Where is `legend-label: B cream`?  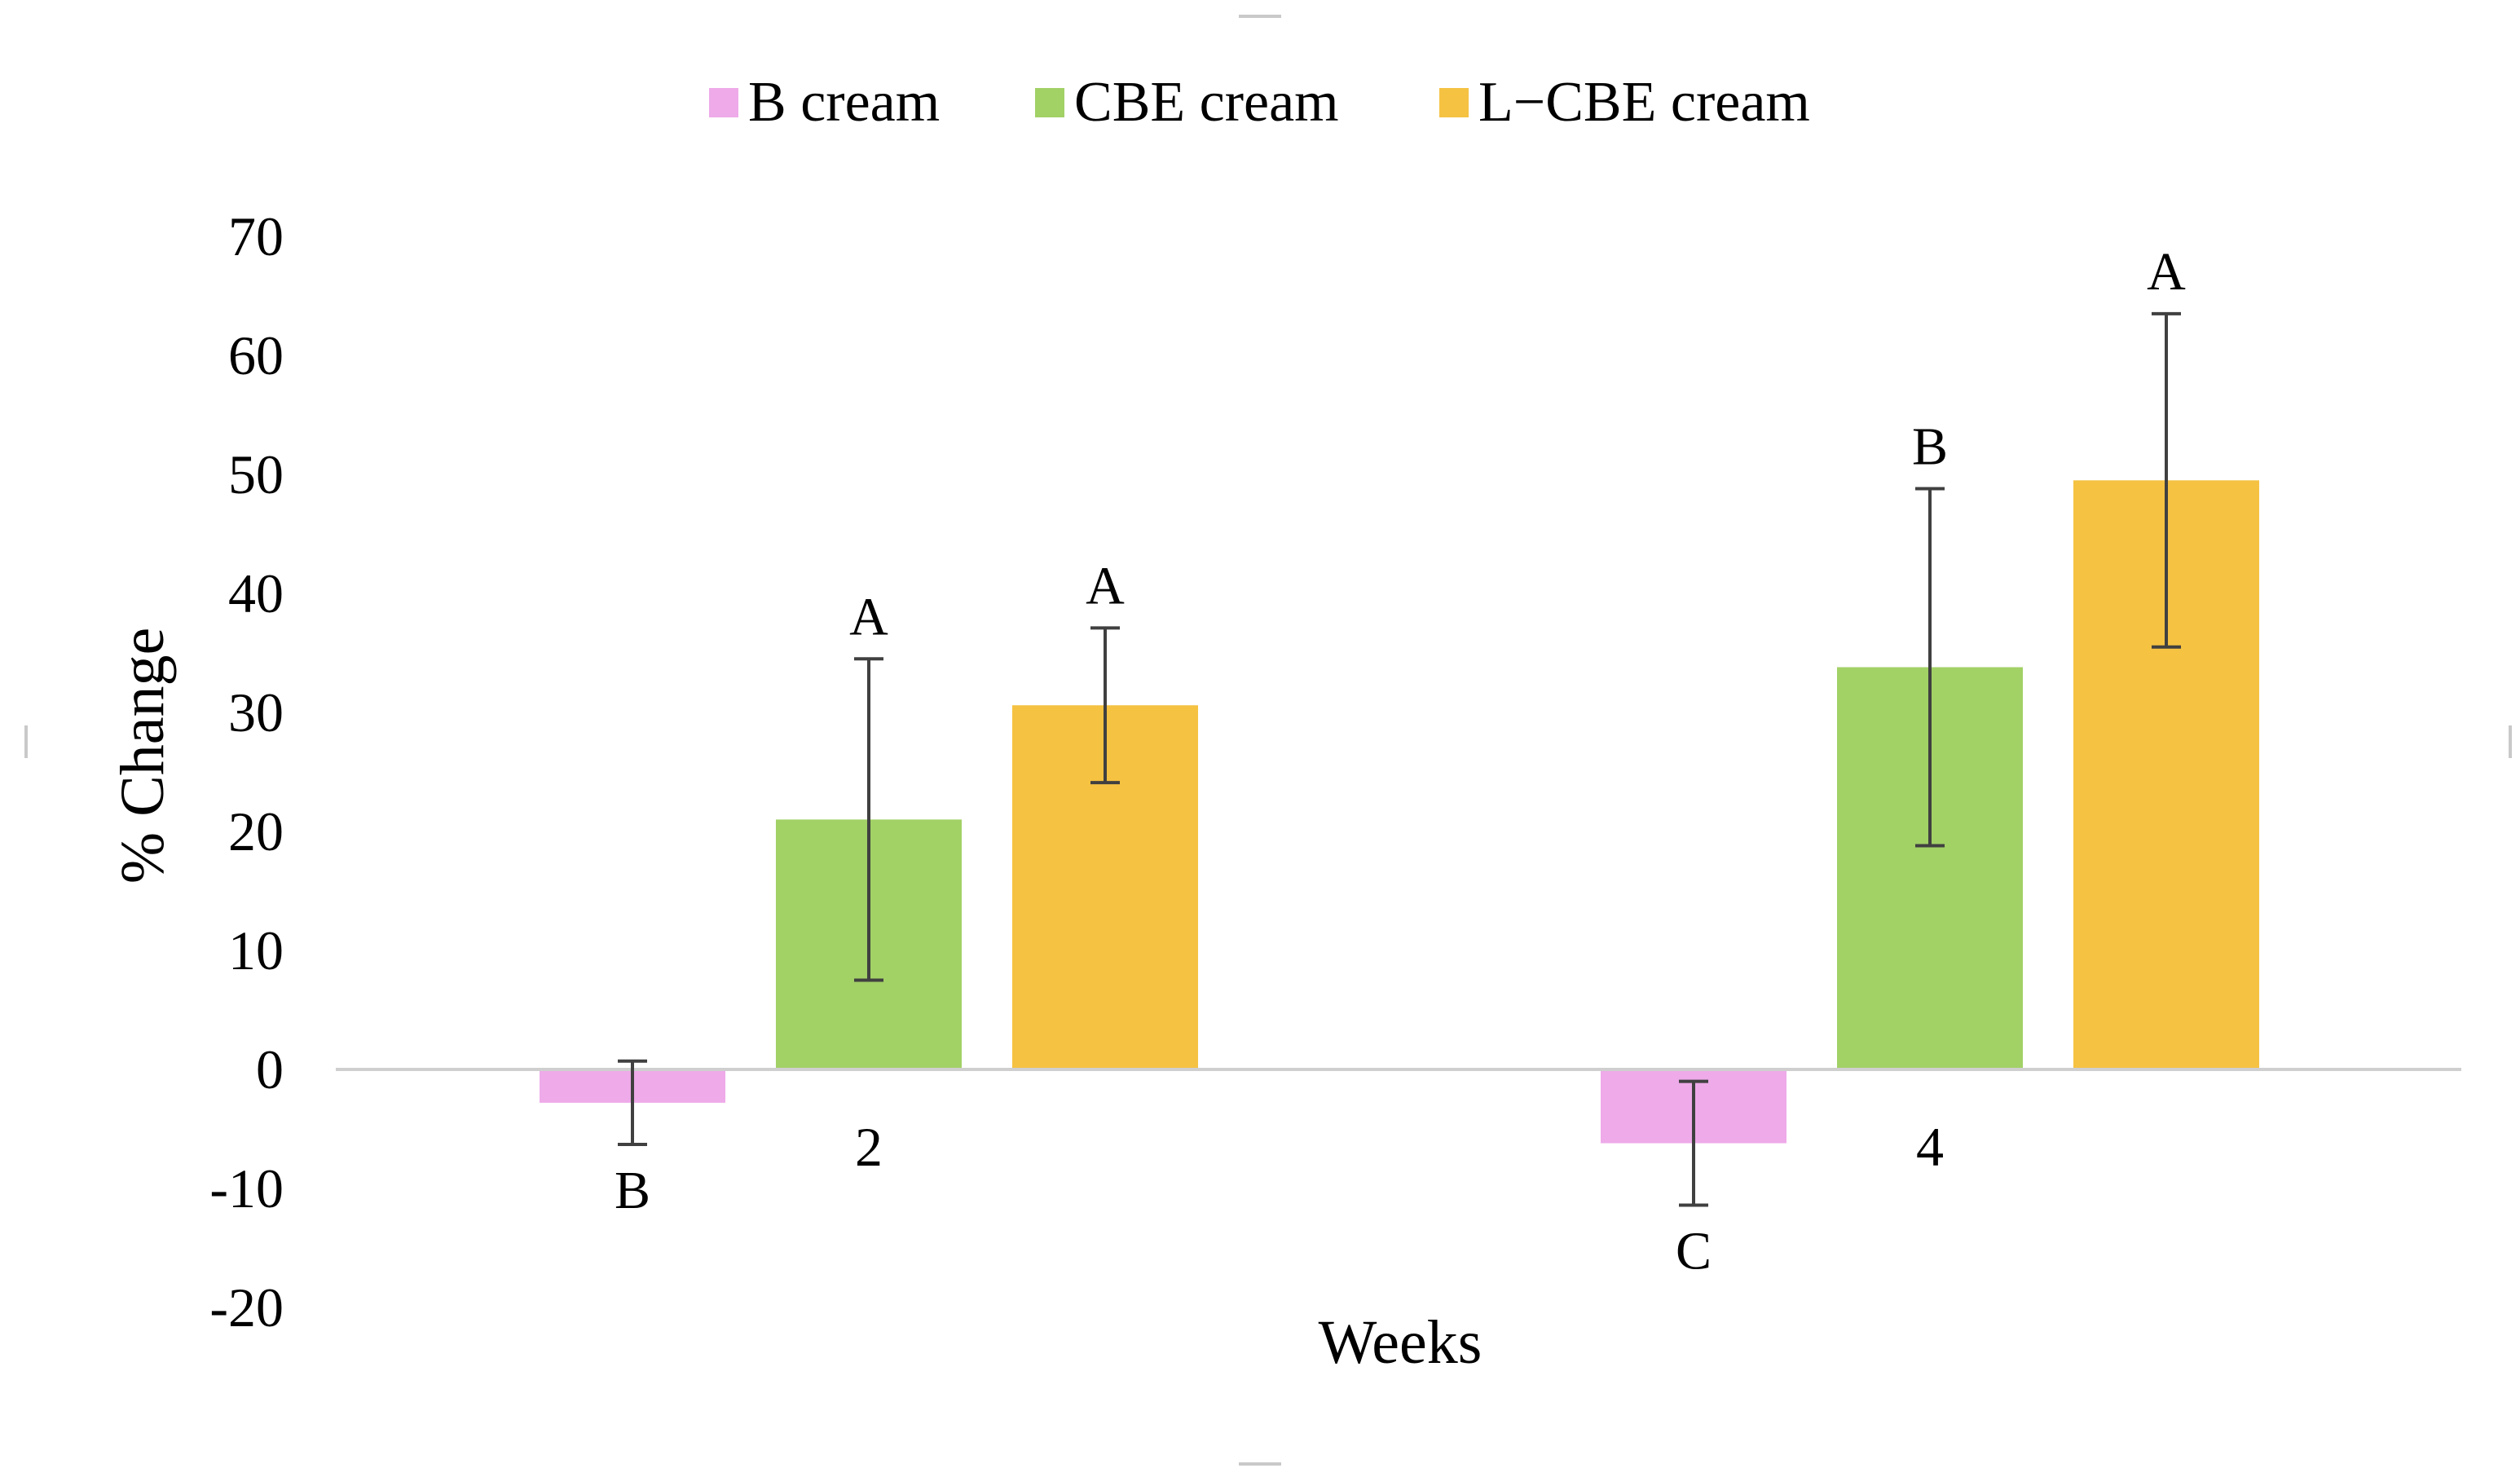
legend-label: B cream is located at coordinates (844, 103).